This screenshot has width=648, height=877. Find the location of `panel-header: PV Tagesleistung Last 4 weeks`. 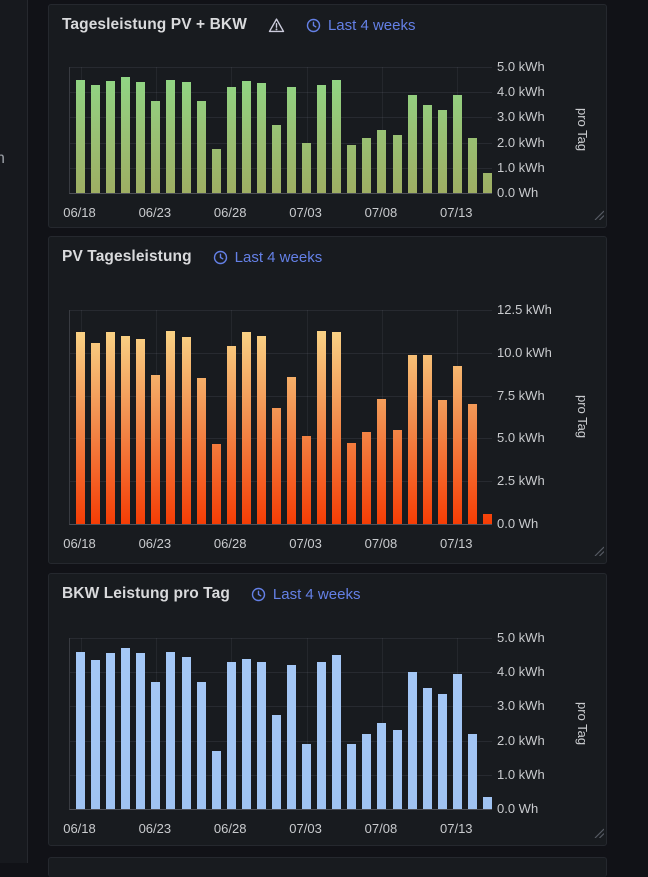

panel-header: PV Tagesleistung Last 4 weeks is located at coordinates (327, 257).